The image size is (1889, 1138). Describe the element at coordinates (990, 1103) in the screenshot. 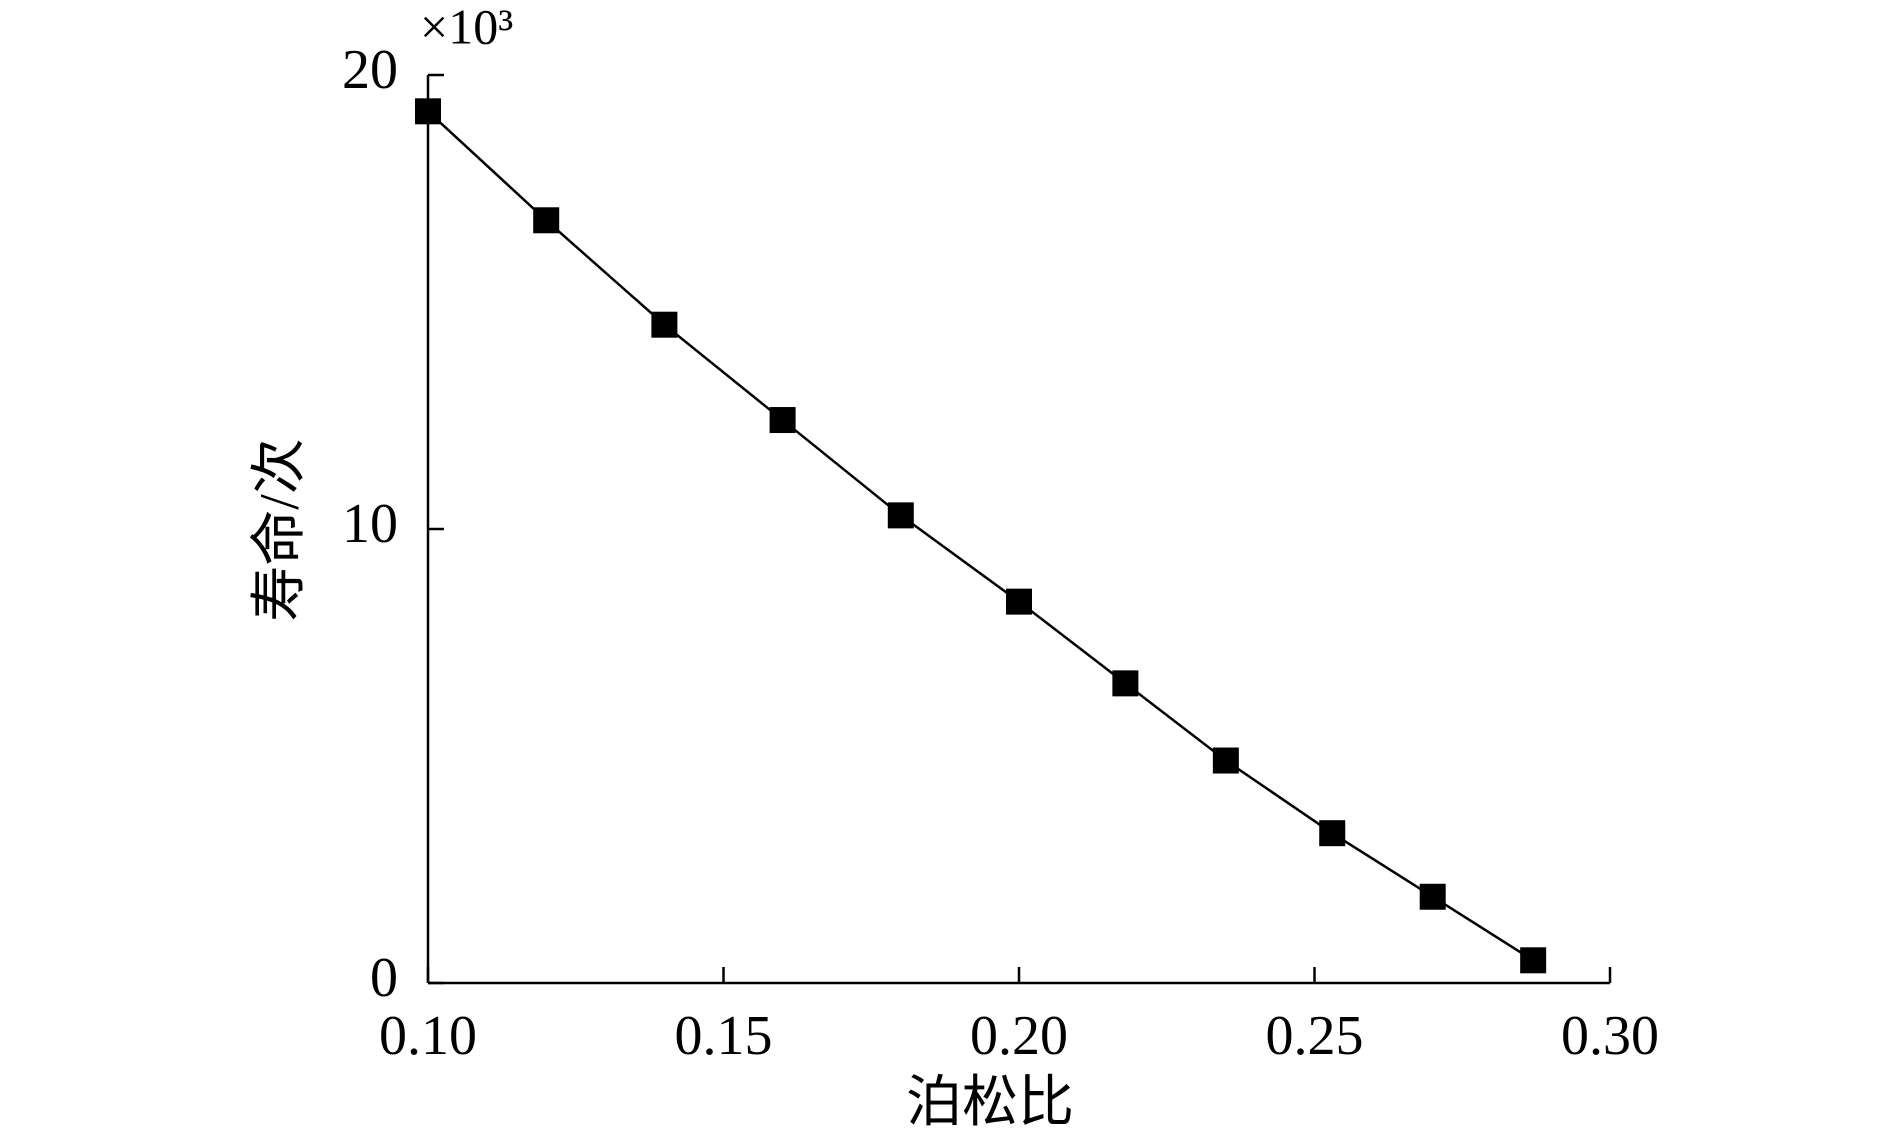

I see `x-axis-label: 泊松比` at that location.